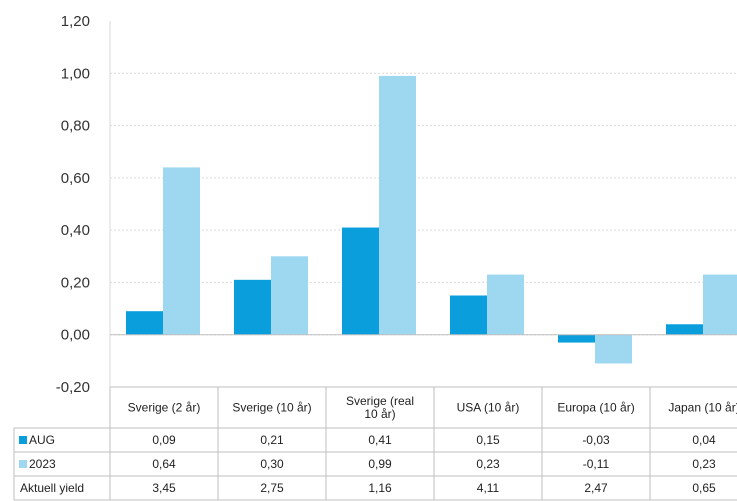 The width and height of the screenshot is (737, 501). I want to click on table-cell-value: 4,11, so click(488, 488).